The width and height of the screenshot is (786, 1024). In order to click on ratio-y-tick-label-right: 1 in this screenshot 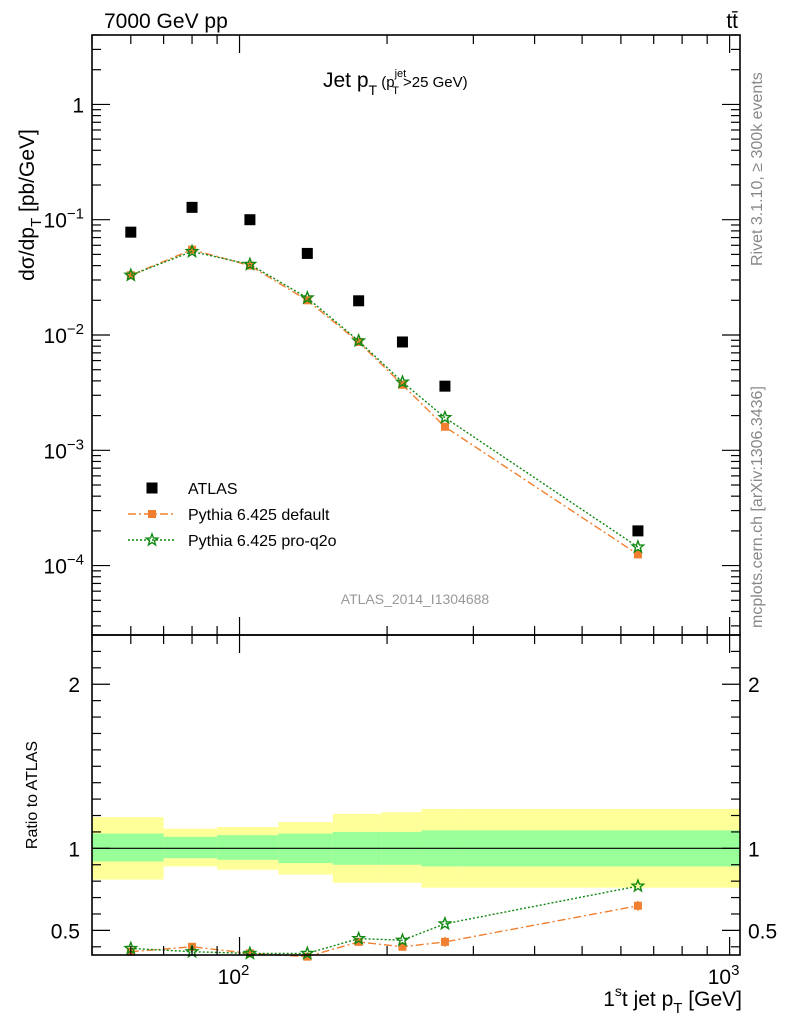, I will do `click(754, 849)`.